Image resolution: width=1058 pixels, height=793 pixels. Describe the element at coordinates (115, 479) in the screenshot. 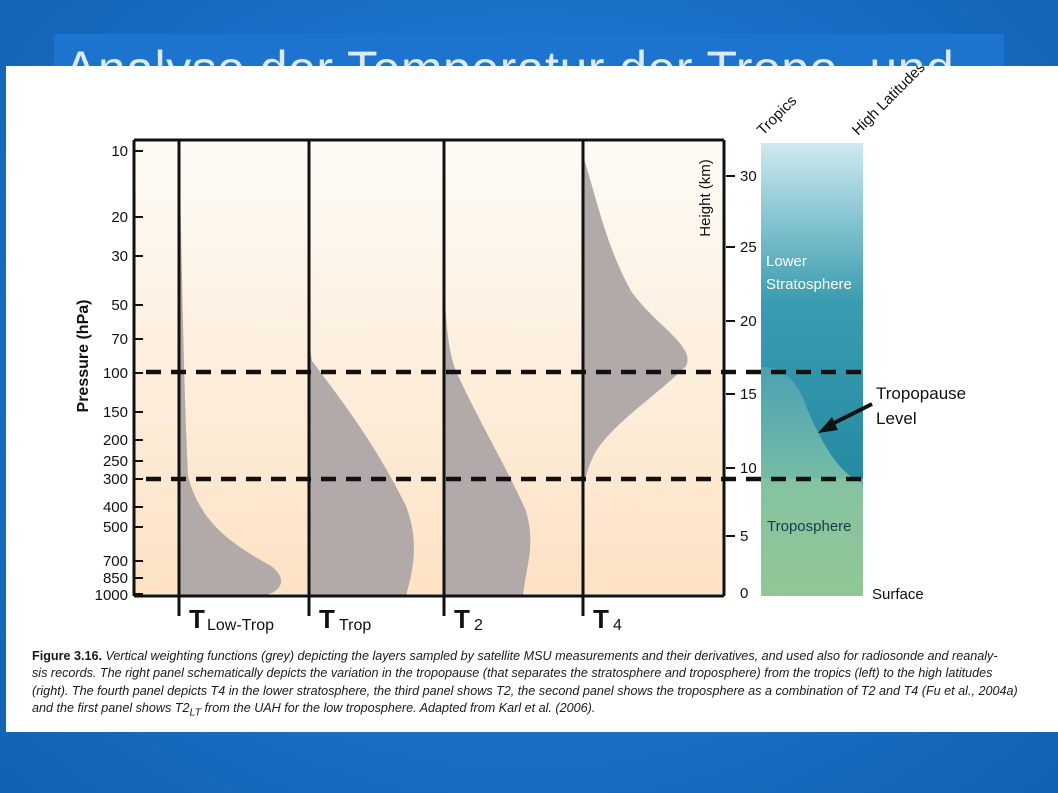

I see `pressure-tick-label: 300` at that location.